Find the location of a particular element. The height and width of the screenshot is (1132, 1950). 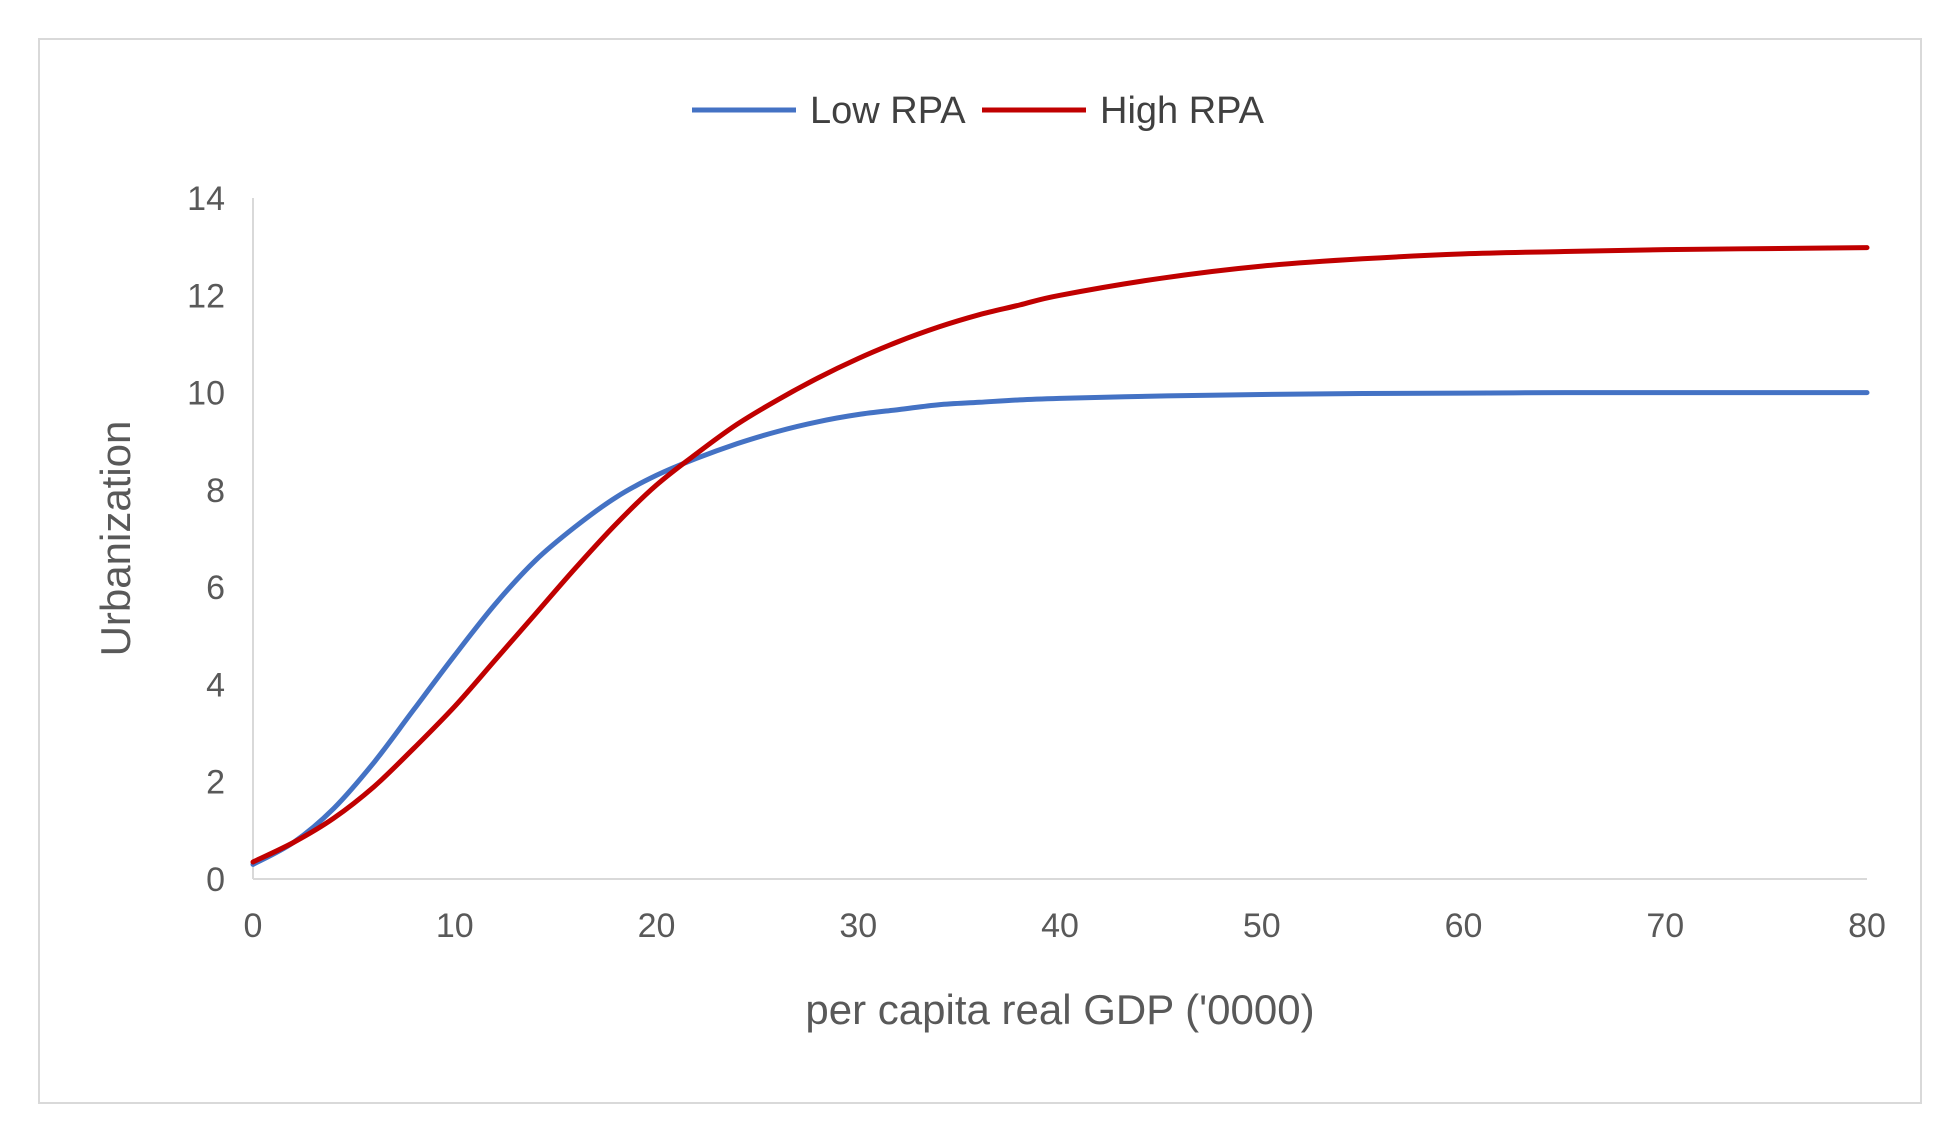

y-tick-label: 12 is located at coordinates (206, 296).